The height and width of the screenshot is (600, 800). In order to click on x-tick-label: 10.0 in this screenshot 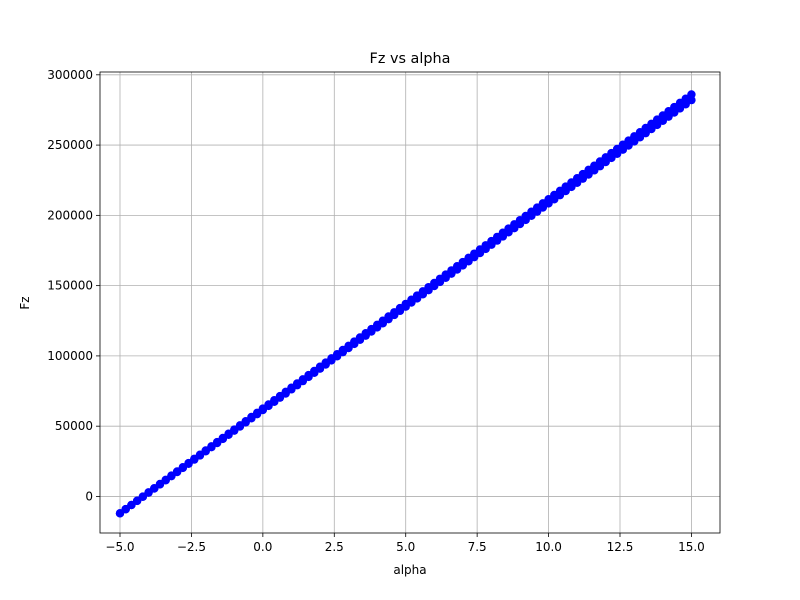, I will do `click(548, 547)`.